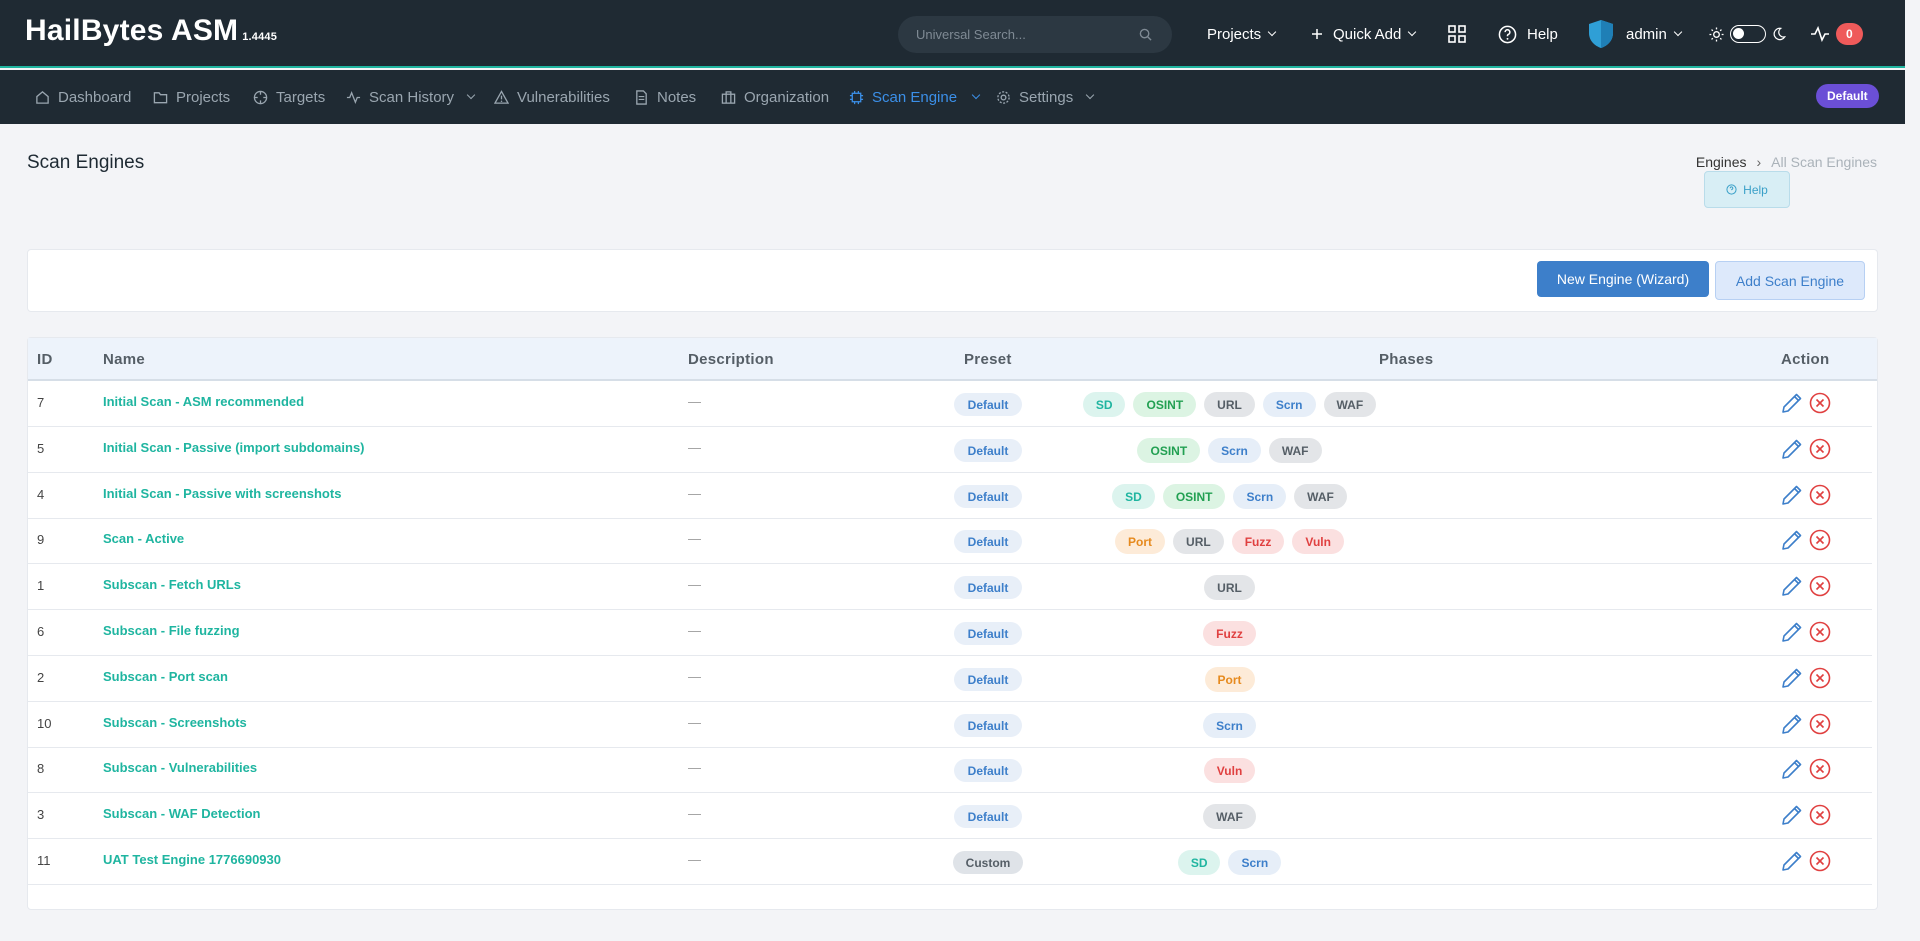 The width and height of the screenshot is (1920, 941). I want to click on nav-item-scan-engine: Scan Engine, so click(915, 97).